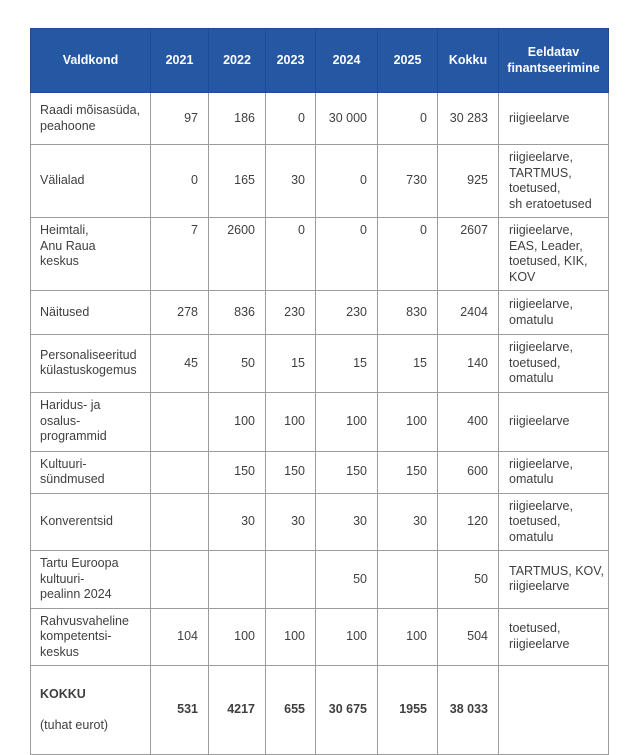 The width and height of the screenshot is (638, 755). I want to click on kokku-cell: 2404, so click(468, 312).